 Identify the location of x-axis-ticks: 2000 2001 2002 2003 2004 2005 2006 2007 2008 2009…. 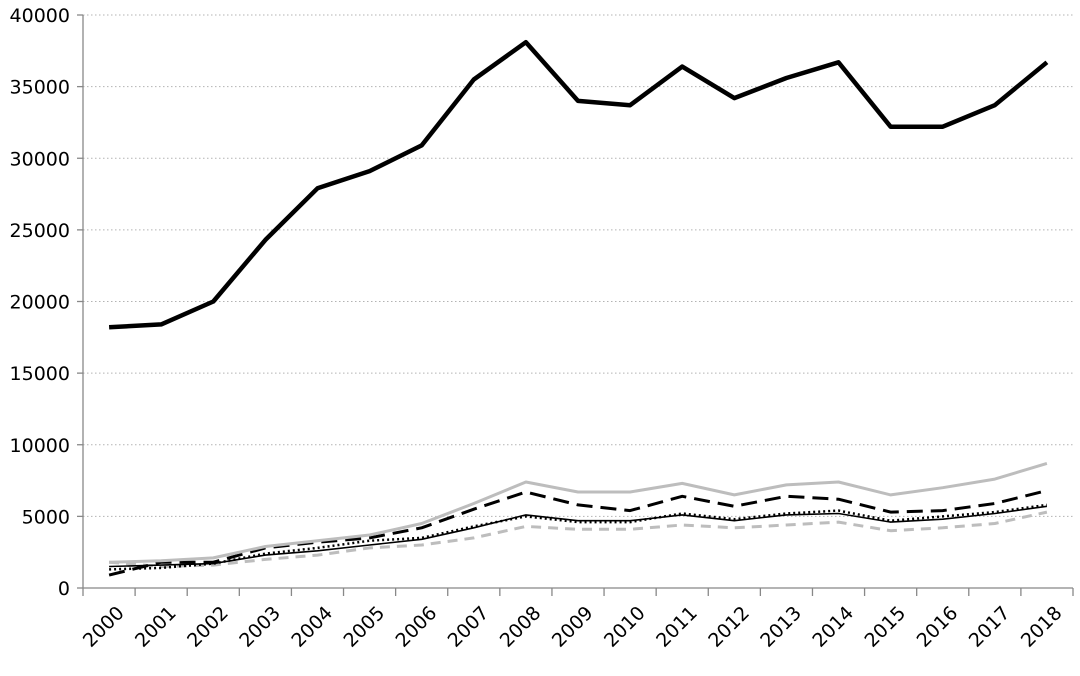
(573, 627).